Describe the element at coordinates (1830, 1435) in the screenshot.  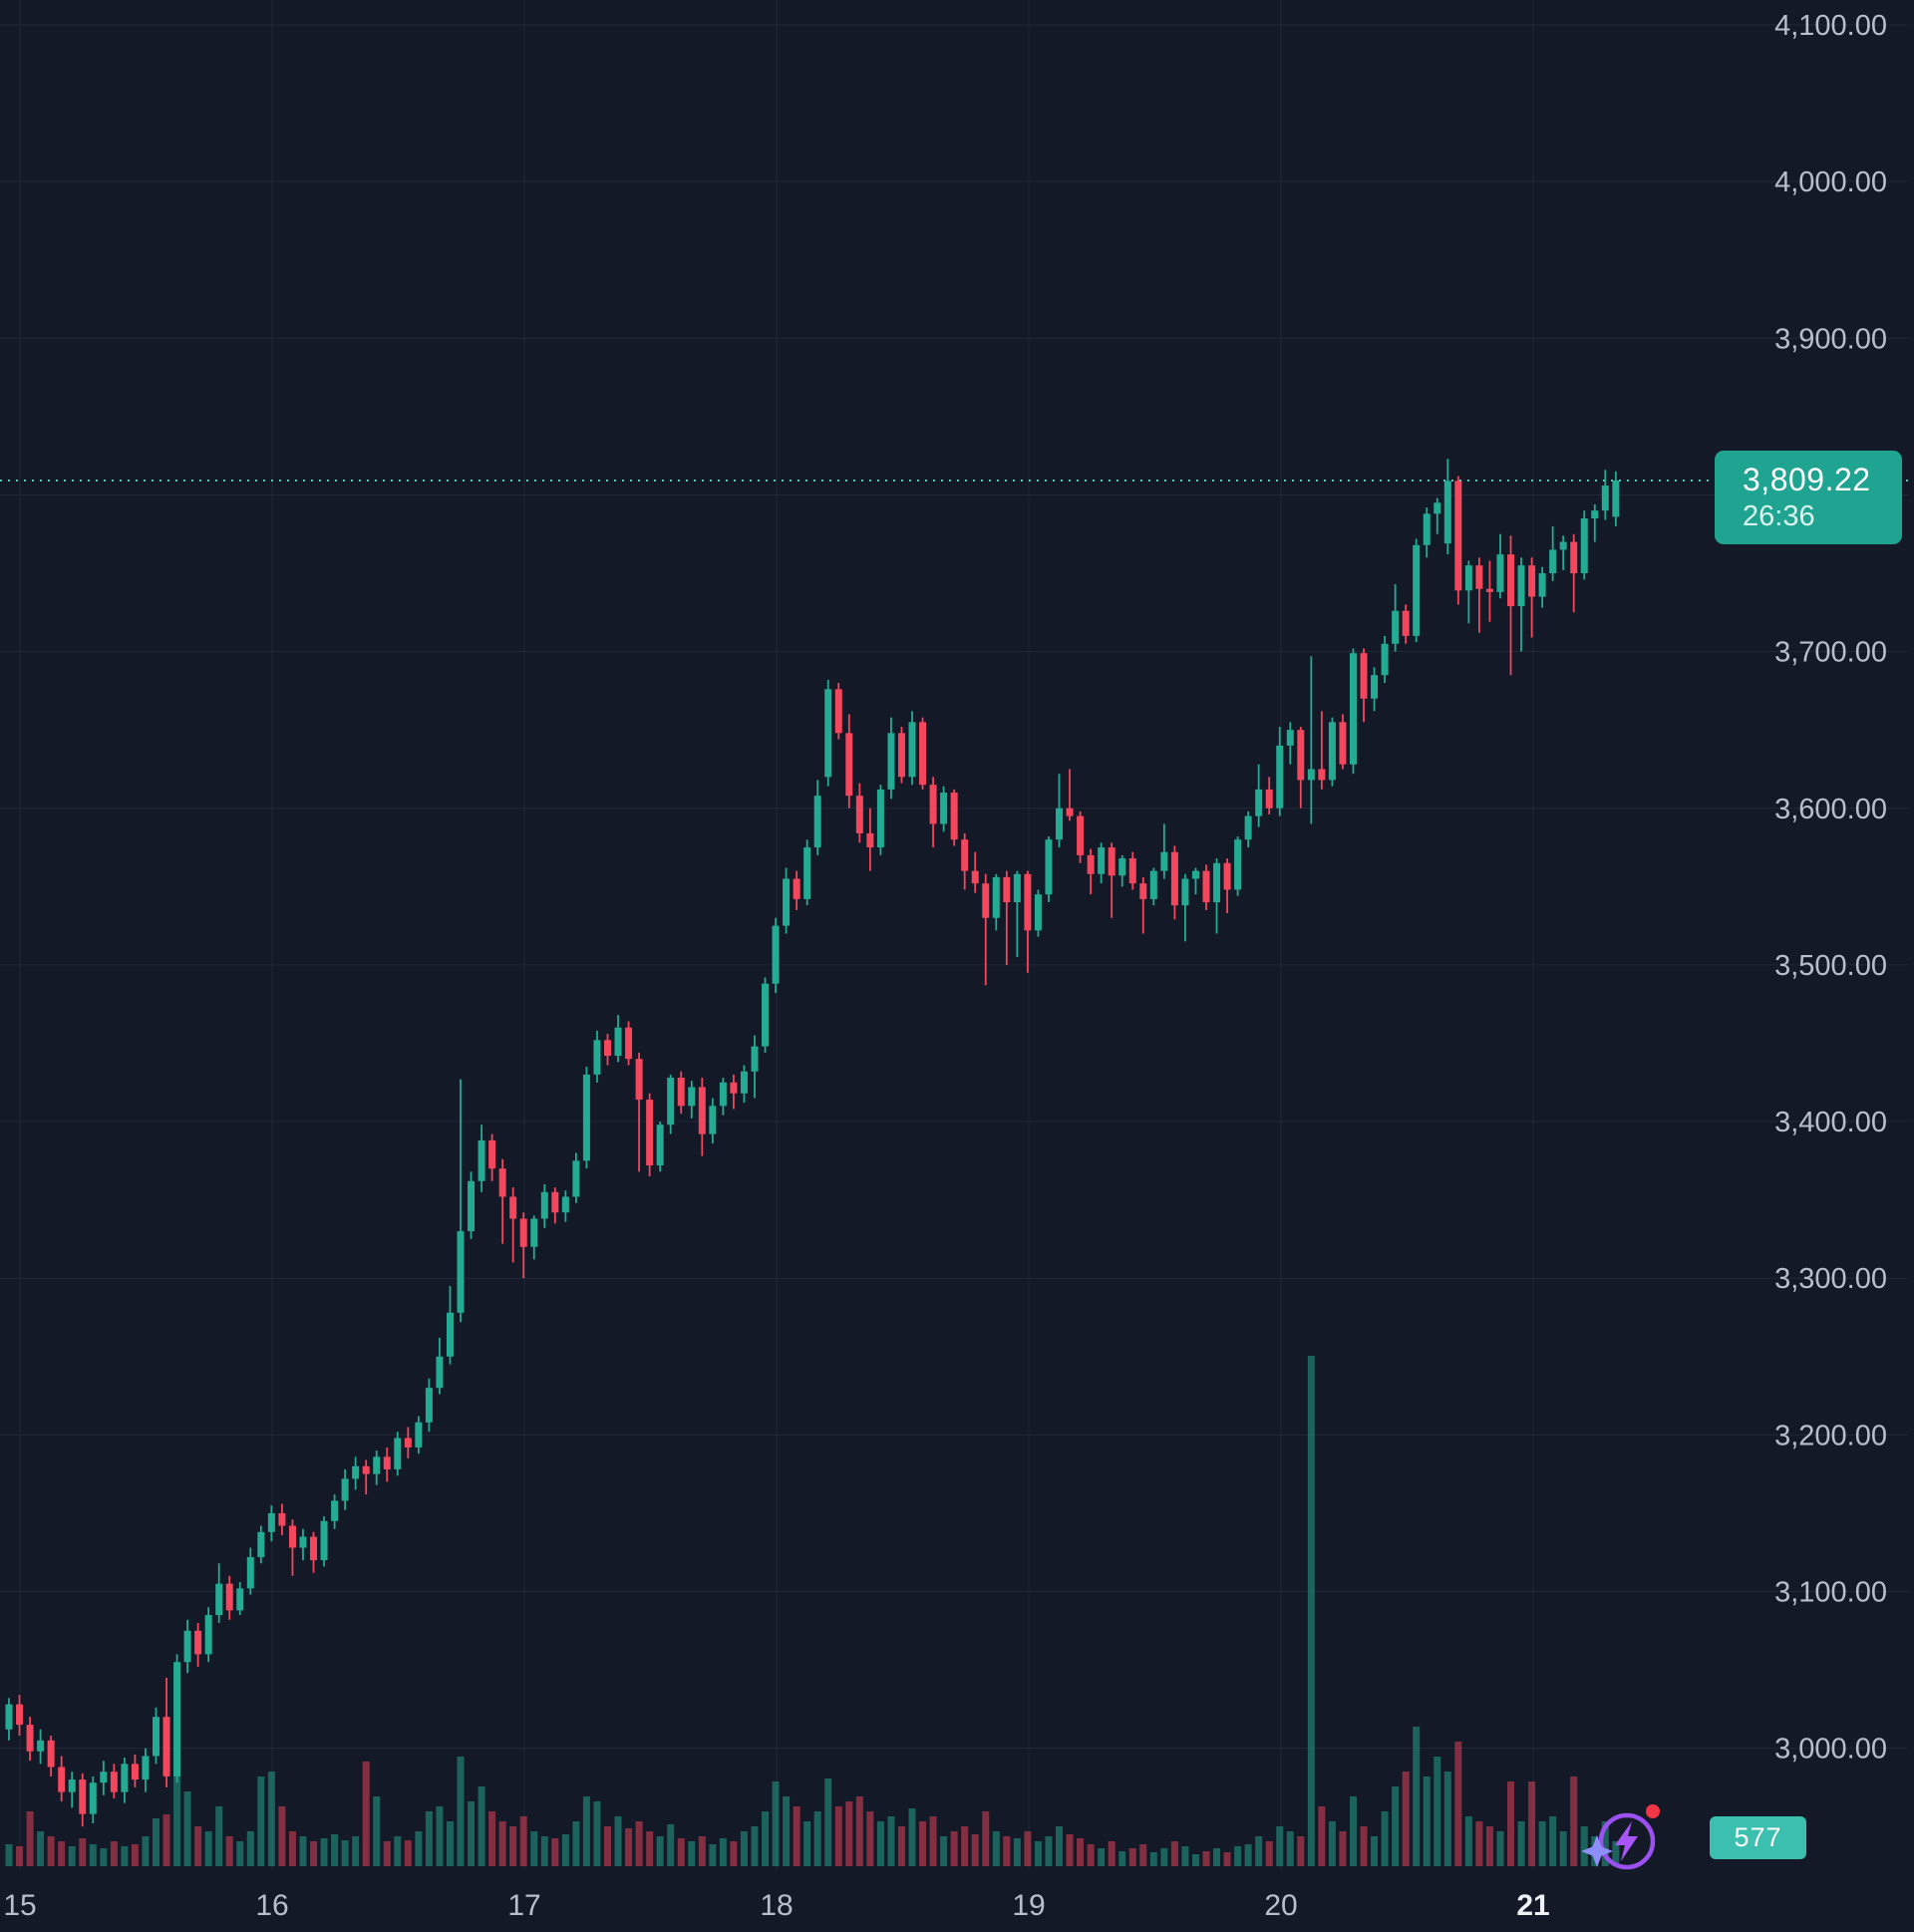
I see `svg-text: 3,200.00` at that location.